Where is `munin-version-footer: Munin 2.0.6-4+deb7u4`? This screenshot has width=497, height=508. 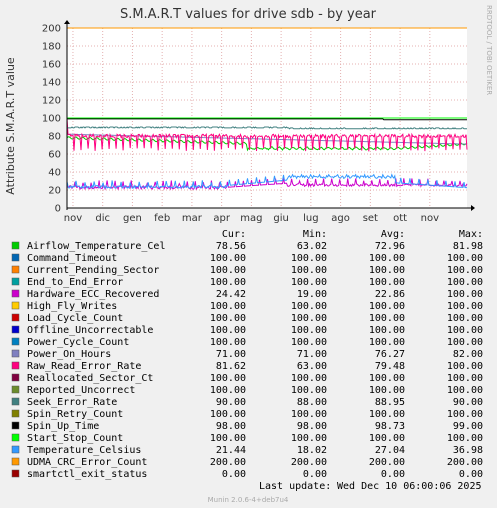 munin-version-footer: Munin 2.0.6-4+deb7u4 is located at coordinates (248, 500).